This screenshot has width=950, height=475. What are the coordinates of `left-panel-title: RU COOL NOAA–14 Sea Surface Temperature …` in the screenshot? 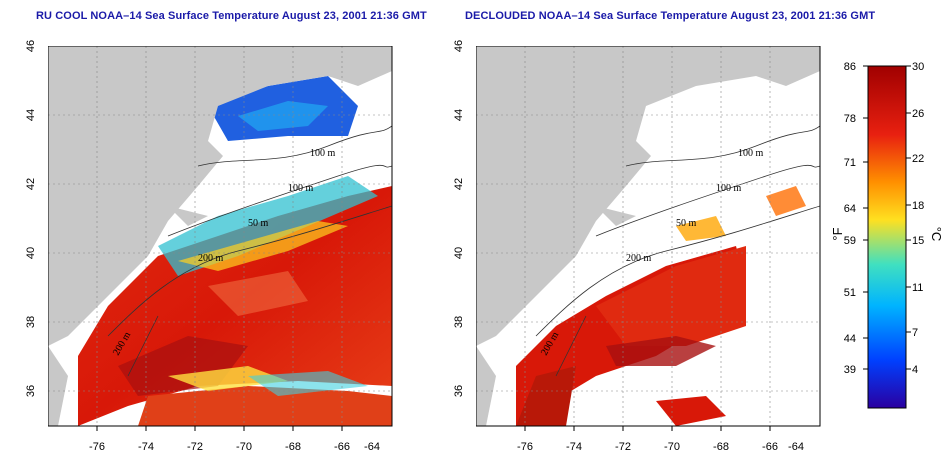 It's located at (231, 16).